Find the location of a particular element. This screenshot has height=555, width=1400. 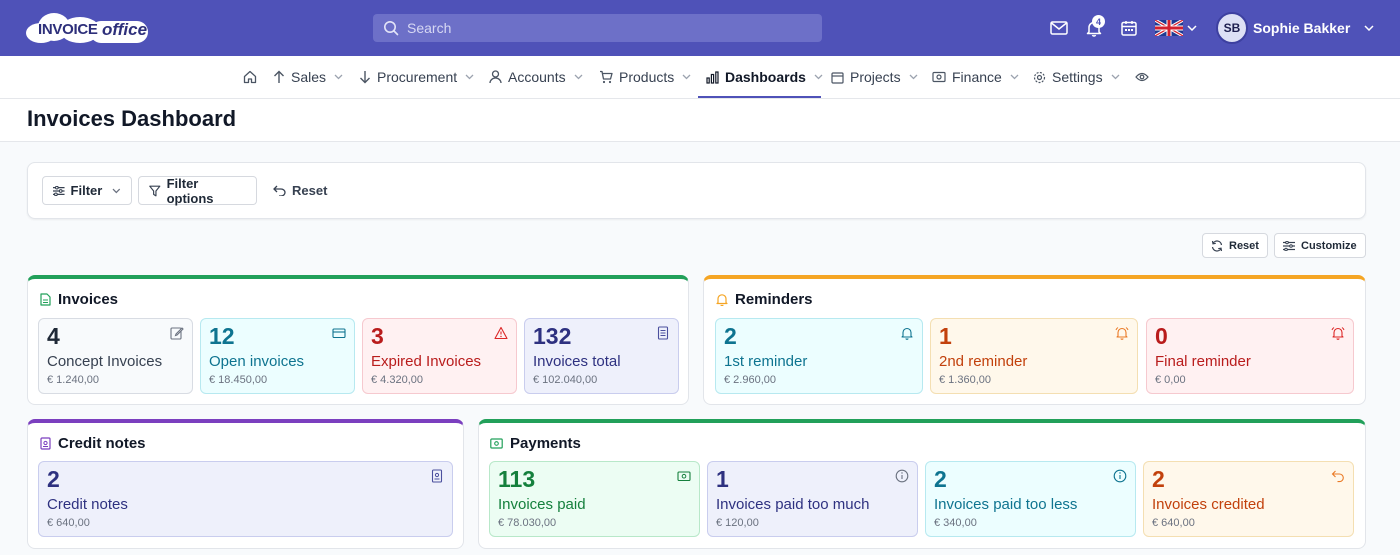

refresh-icon is located at coordinates (1217, 245).